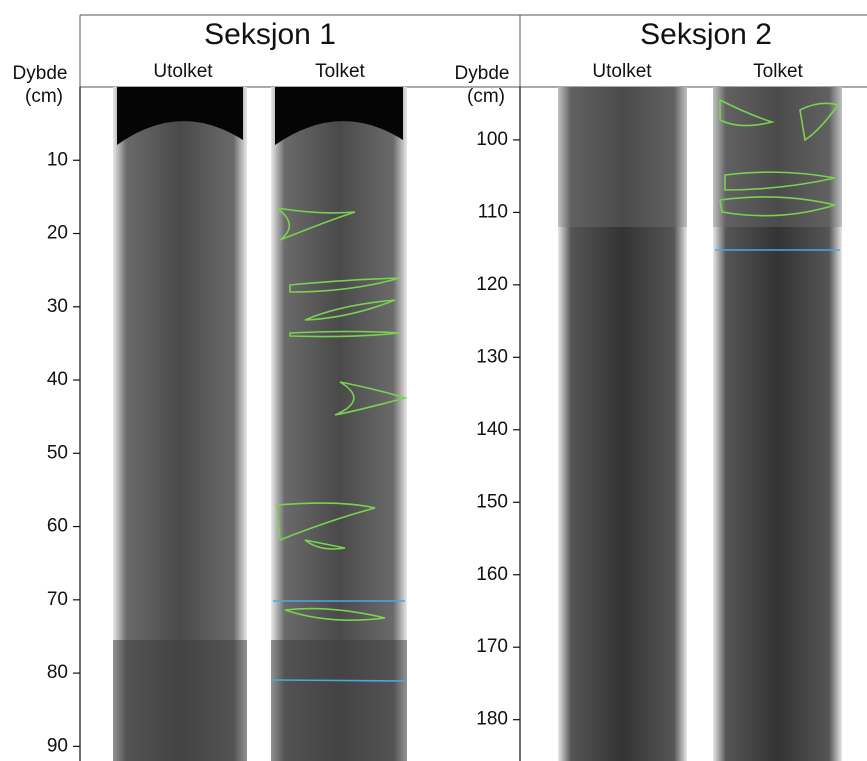 This screenshot has height=761, width=867. What do you see at coordinates (57, 745) in the screenshot?
I see `tick-label: 90` at bounding box center [57, 745].